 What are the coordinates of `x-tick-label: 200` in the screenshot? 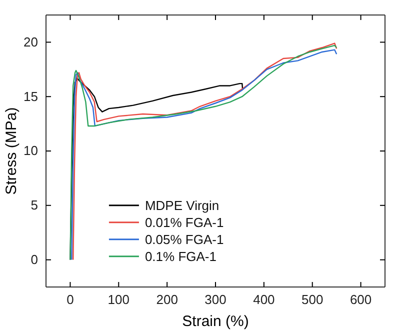 It's located at (167, 300).